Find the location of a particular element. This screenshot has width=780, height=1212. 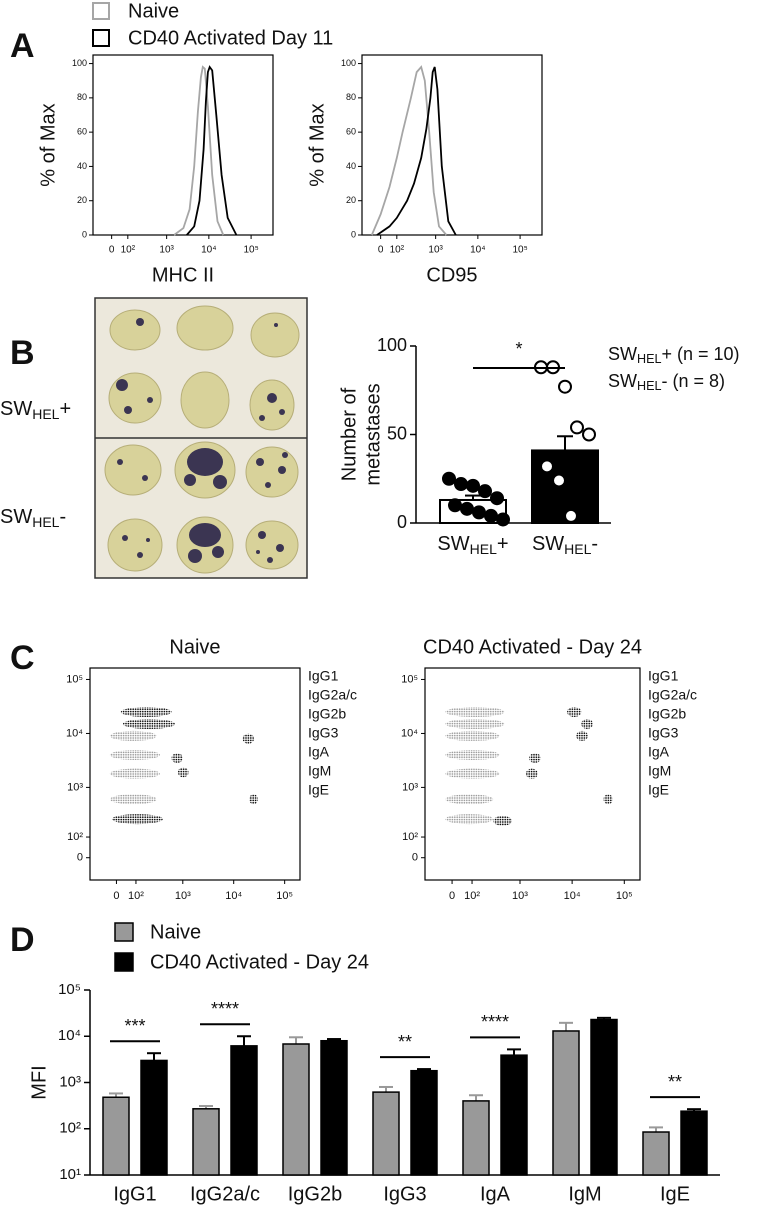

plot-title: Naive is located at coordinates (194, 647).